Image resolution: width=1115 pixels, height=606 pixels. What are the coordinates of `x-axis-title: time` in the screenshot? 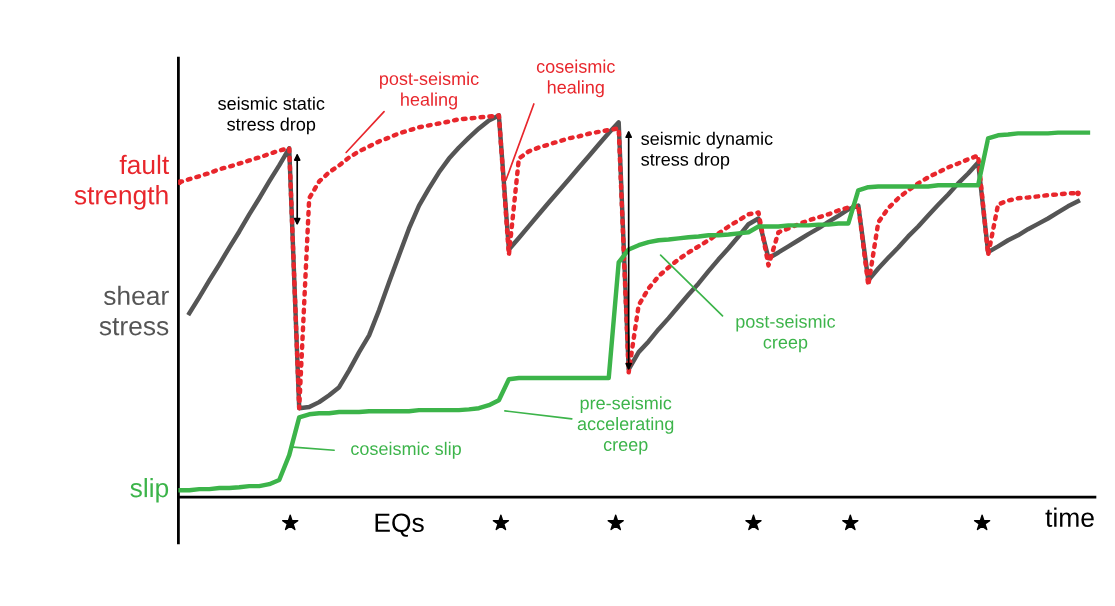 It's located at (1069, 517).